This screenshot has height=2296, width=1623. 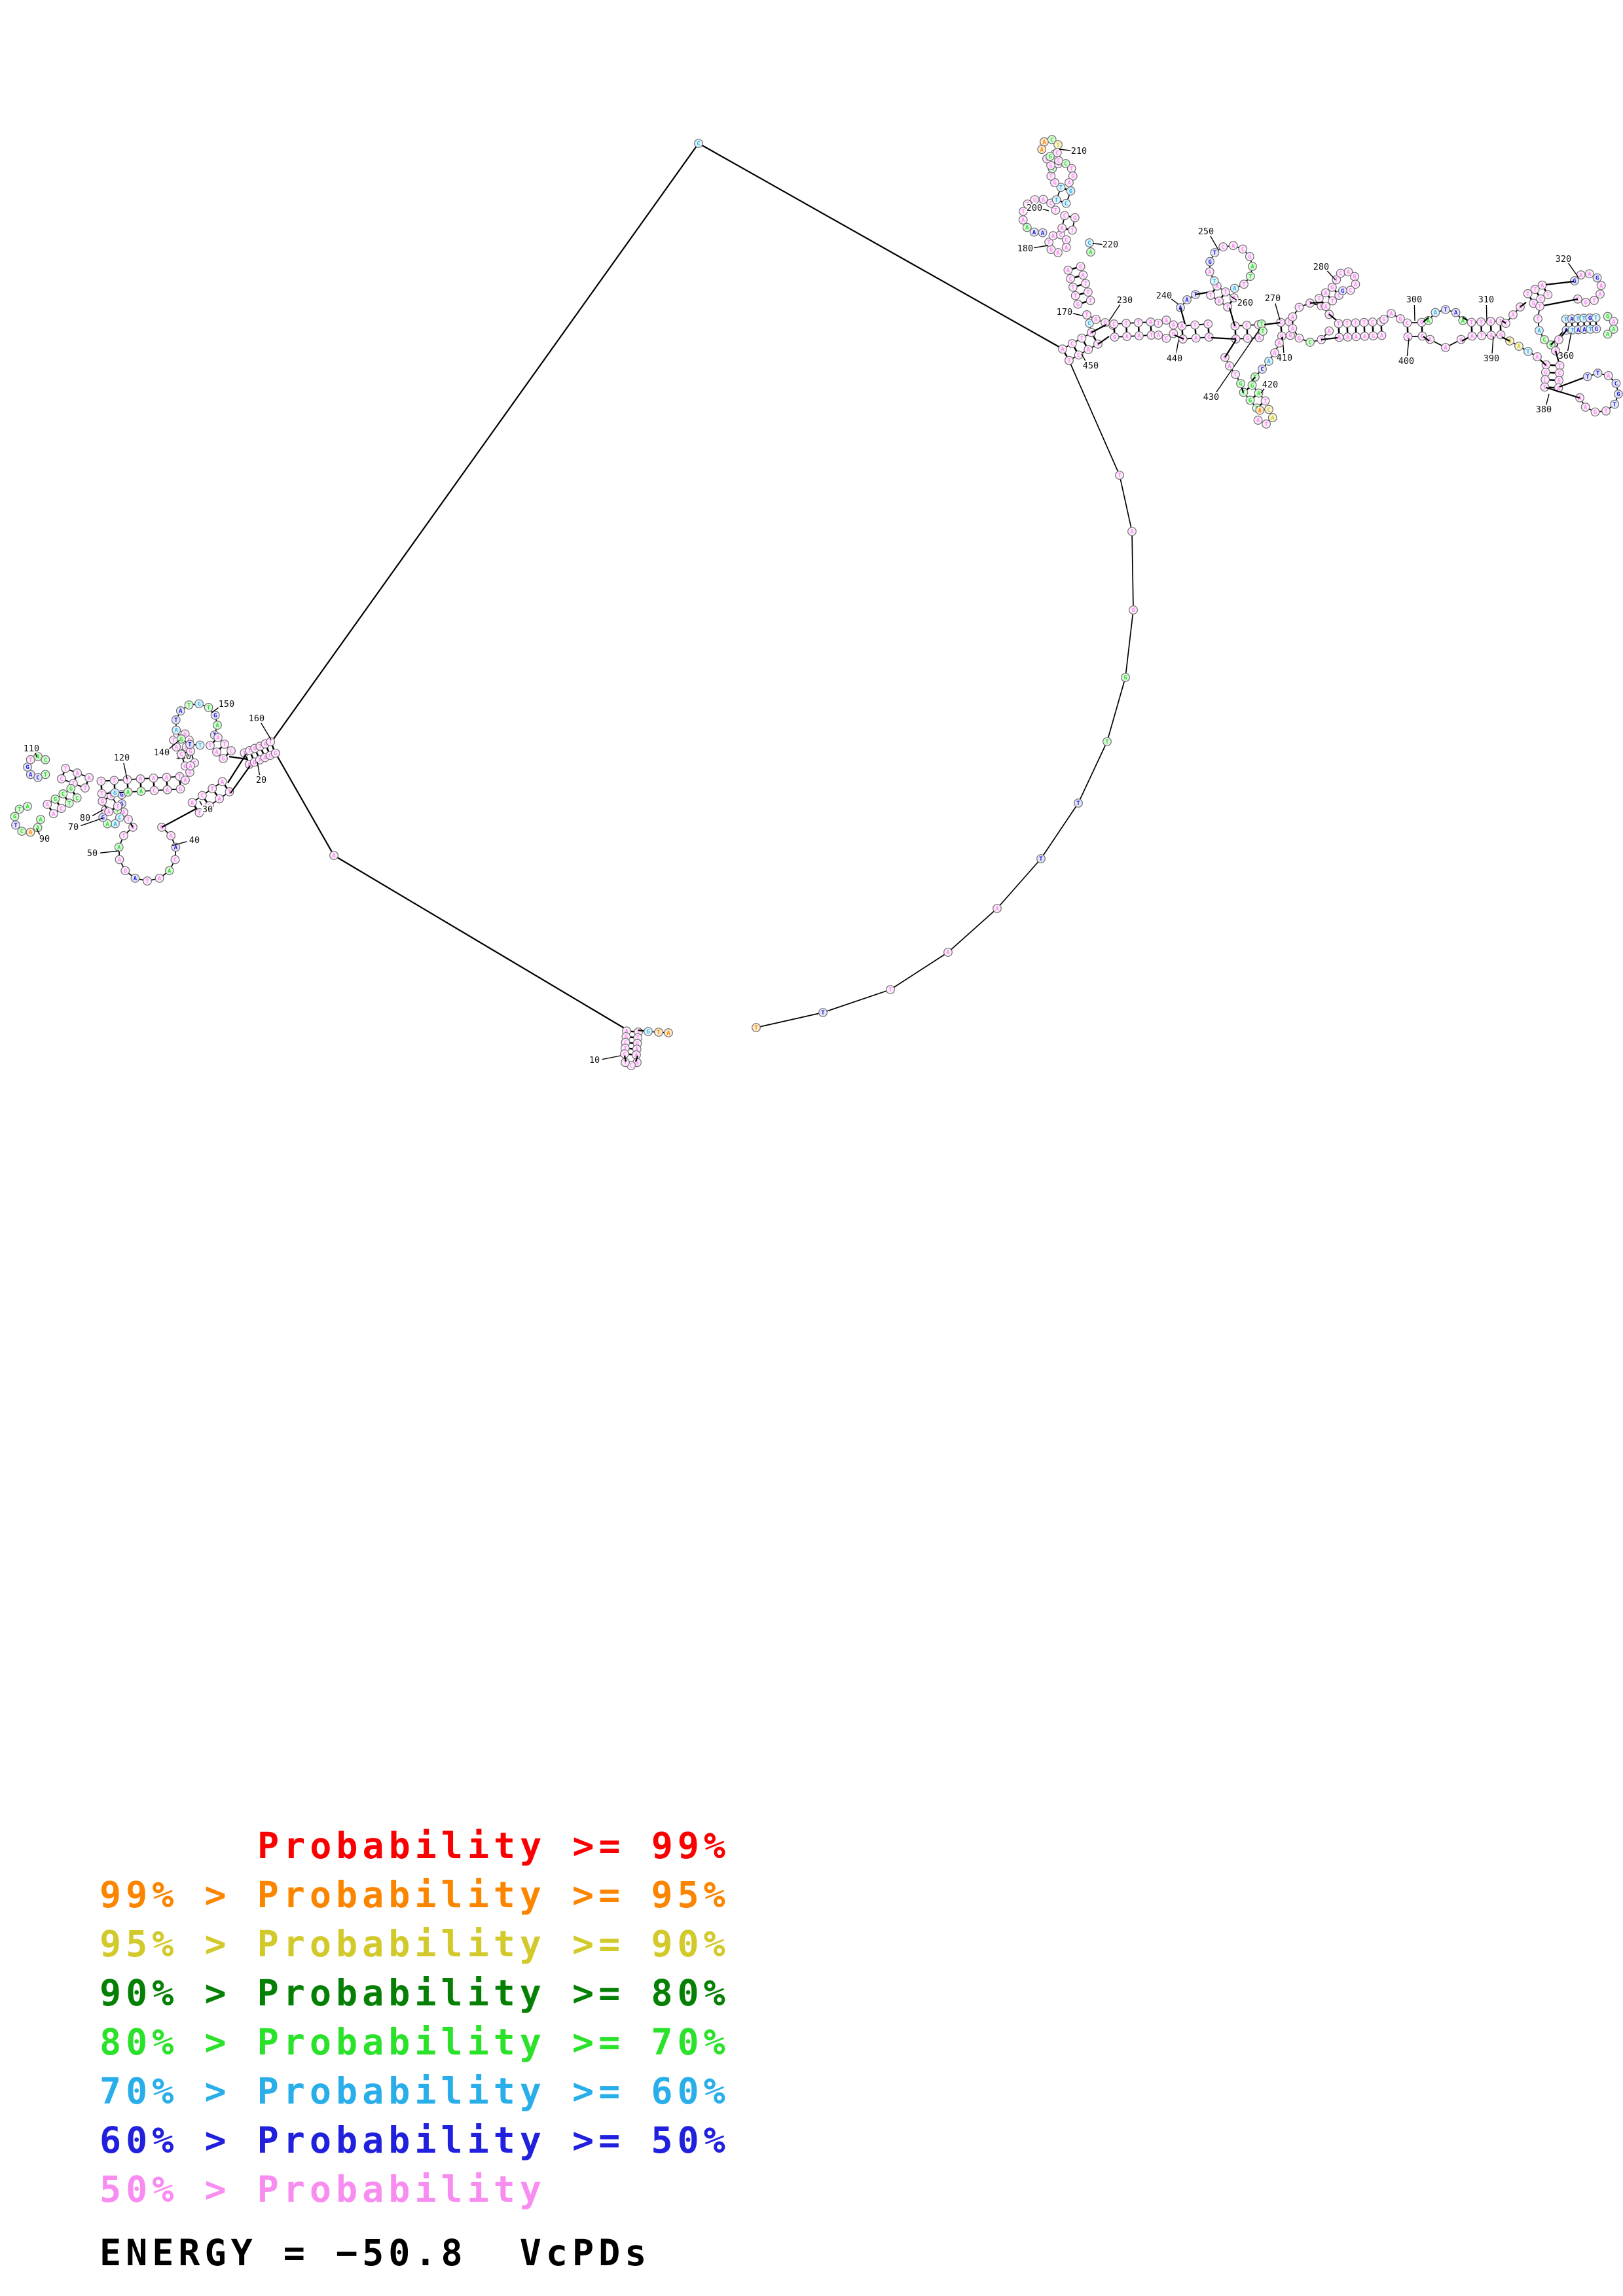 What do you see at coordinates (226, 704) in the screenshot?
I see `svg-text: 150` at bounding box center [226, 704].